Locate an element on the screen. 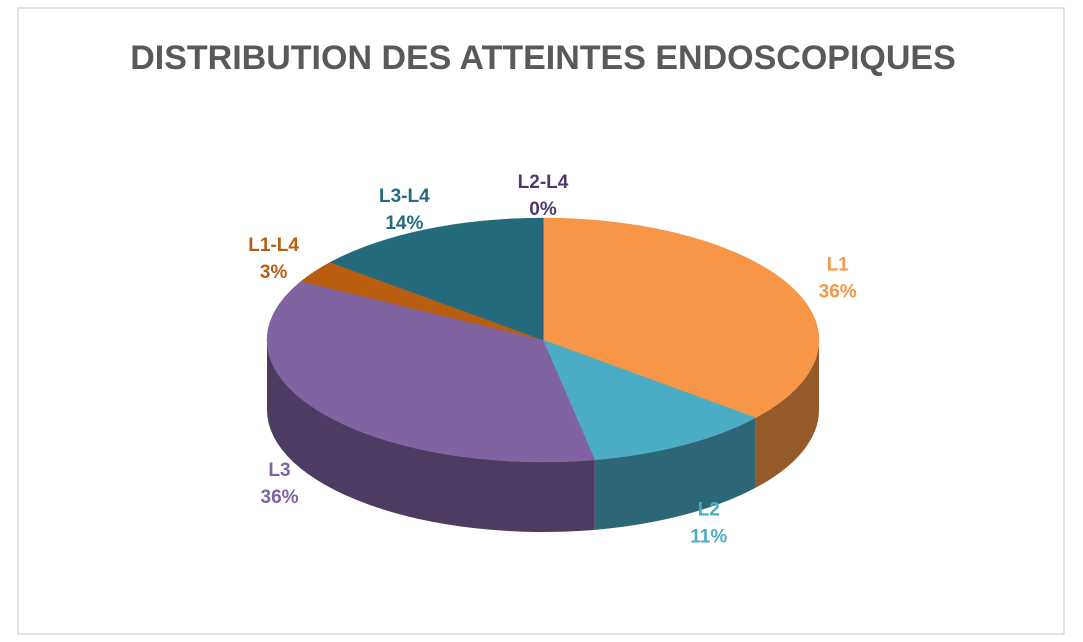 The image size is (1083, 642). data-label-value: 14% is located at coordinates (404, 223).